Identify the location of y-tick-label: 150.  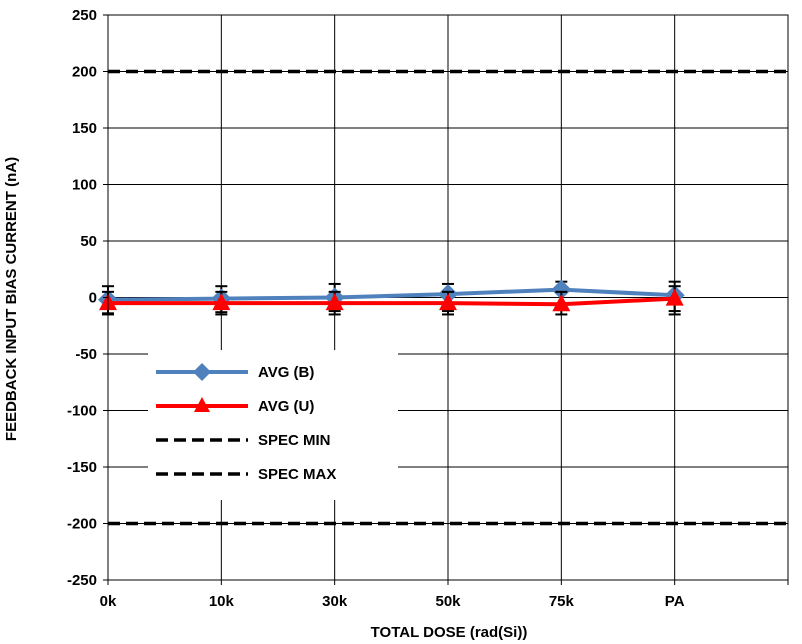
(84, 128).